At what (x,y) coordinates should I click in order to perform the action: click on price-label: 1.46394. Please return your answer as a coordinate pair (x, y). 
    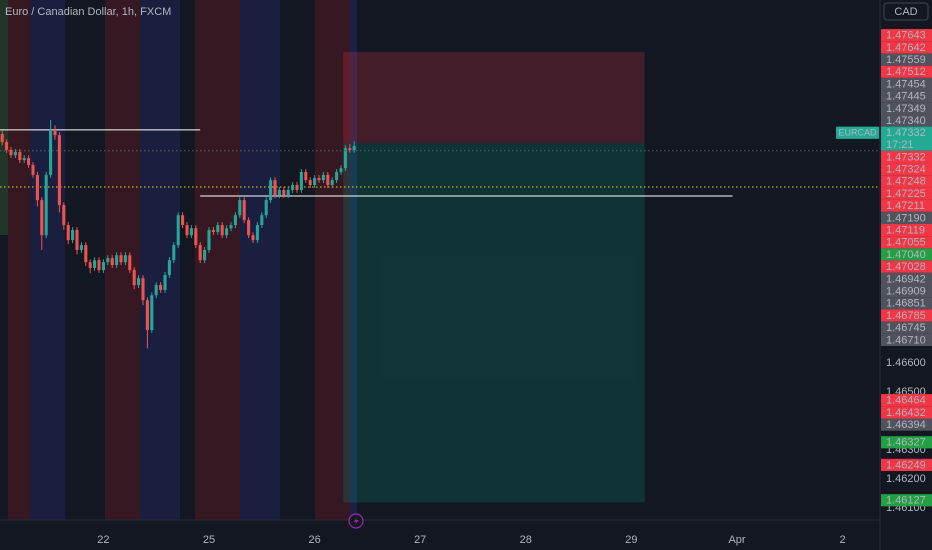
    Looking at the image, I should click on (906, 425).